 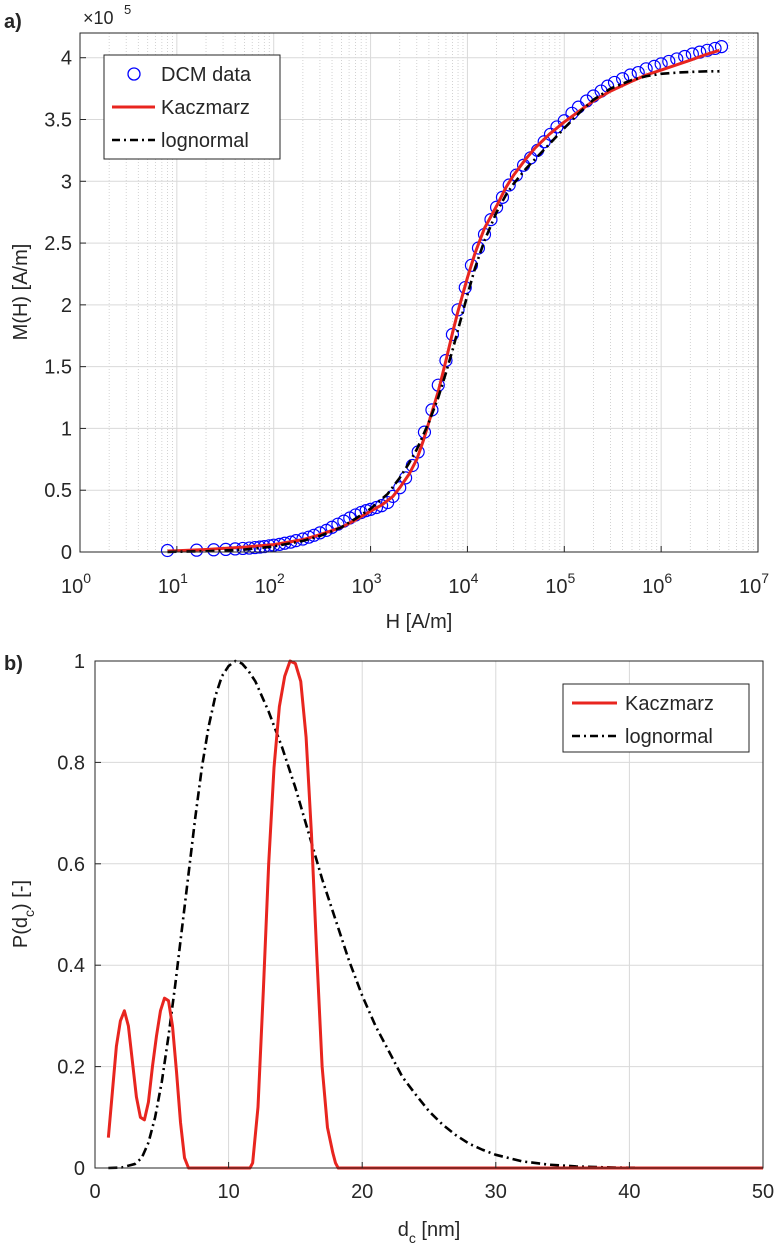 What do you see at coordinates (58, 121) in the screenshot?
I see `y-tick-label: 3.5` at bounding box center [58, 121].